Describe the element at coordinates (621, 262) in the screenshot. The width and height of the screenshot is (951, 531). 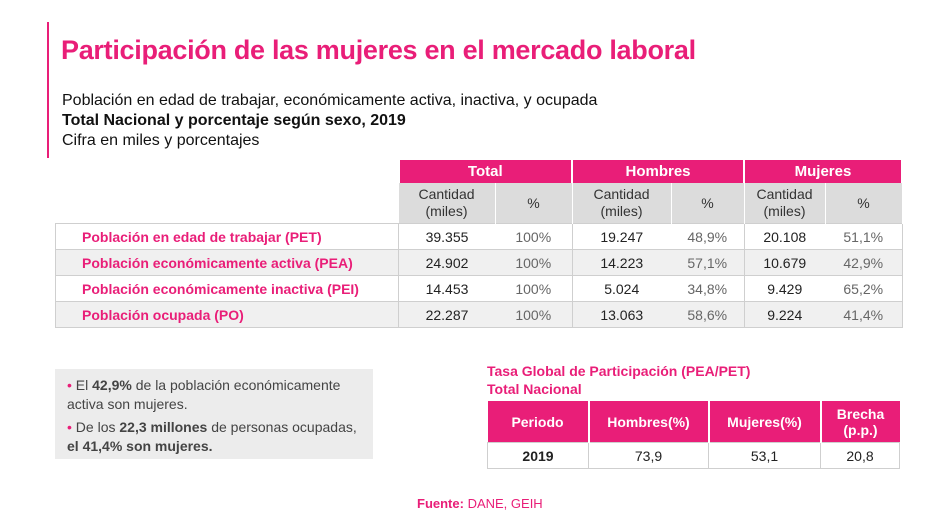
I see `hombres-cantidad: 14.223` at that location.